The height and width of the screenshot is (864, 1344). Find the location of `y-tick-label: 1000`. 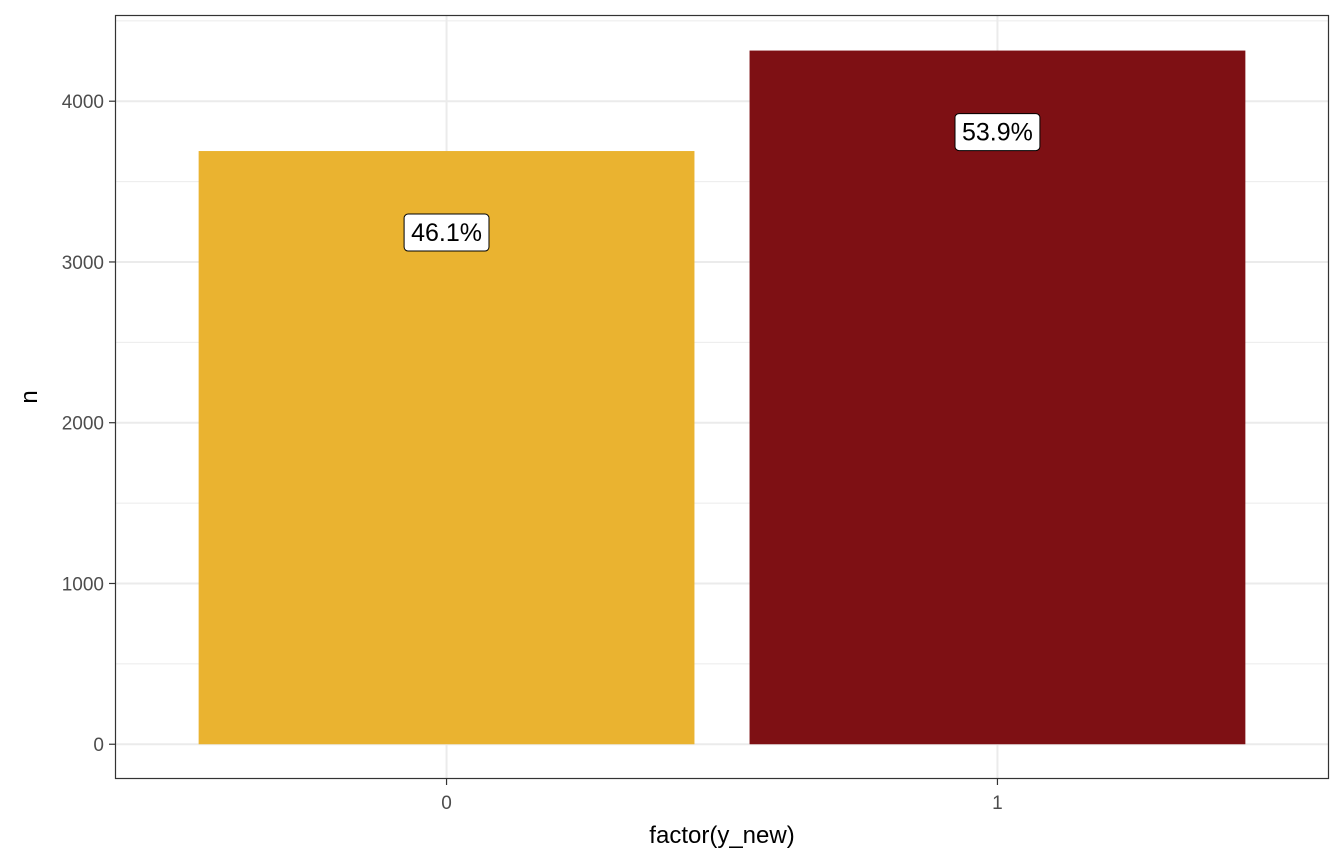

y-tick-label: 1000 is located at coordinates (83, 584).